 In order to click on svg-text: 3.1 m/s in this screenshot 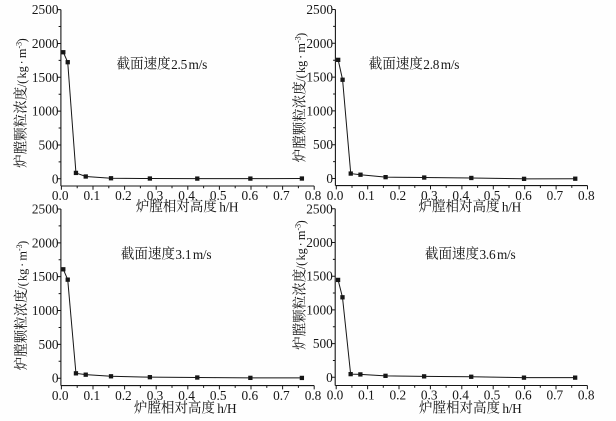, I will do `click(193, 254)`.